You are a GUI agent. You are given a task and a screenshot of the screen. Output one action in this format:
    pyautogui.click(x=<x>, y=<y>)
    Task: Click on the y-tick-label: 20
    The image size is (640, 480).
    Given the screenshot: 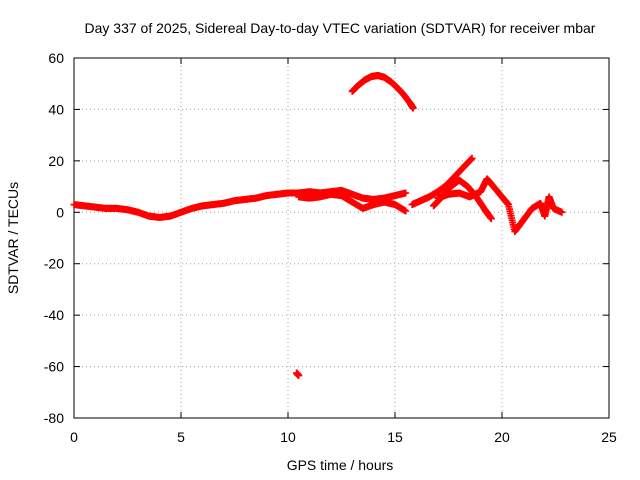 What is the action you would take?
    pyautogui.click(x=56, y=161)
    